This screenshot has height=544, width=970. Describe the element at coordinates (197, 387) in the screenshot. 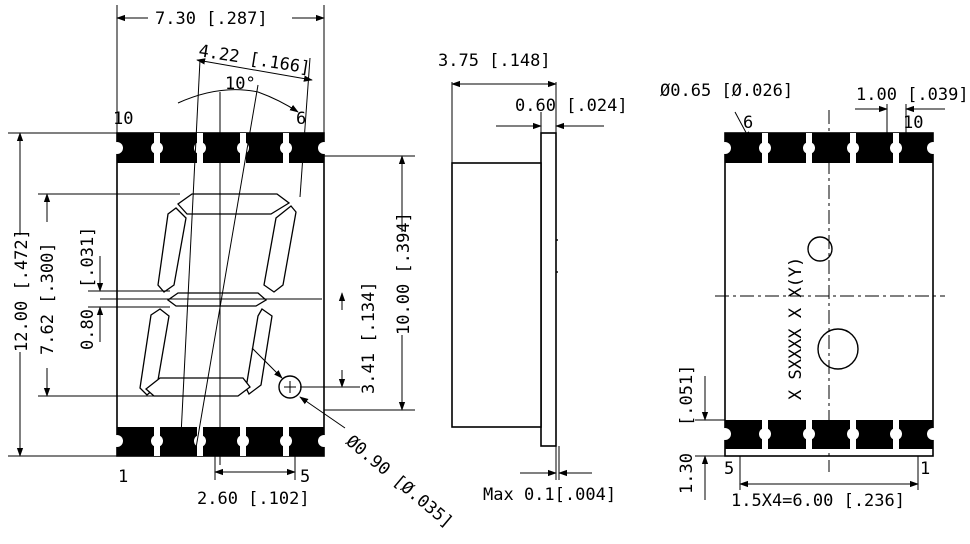

I see `segment-d` at that location.